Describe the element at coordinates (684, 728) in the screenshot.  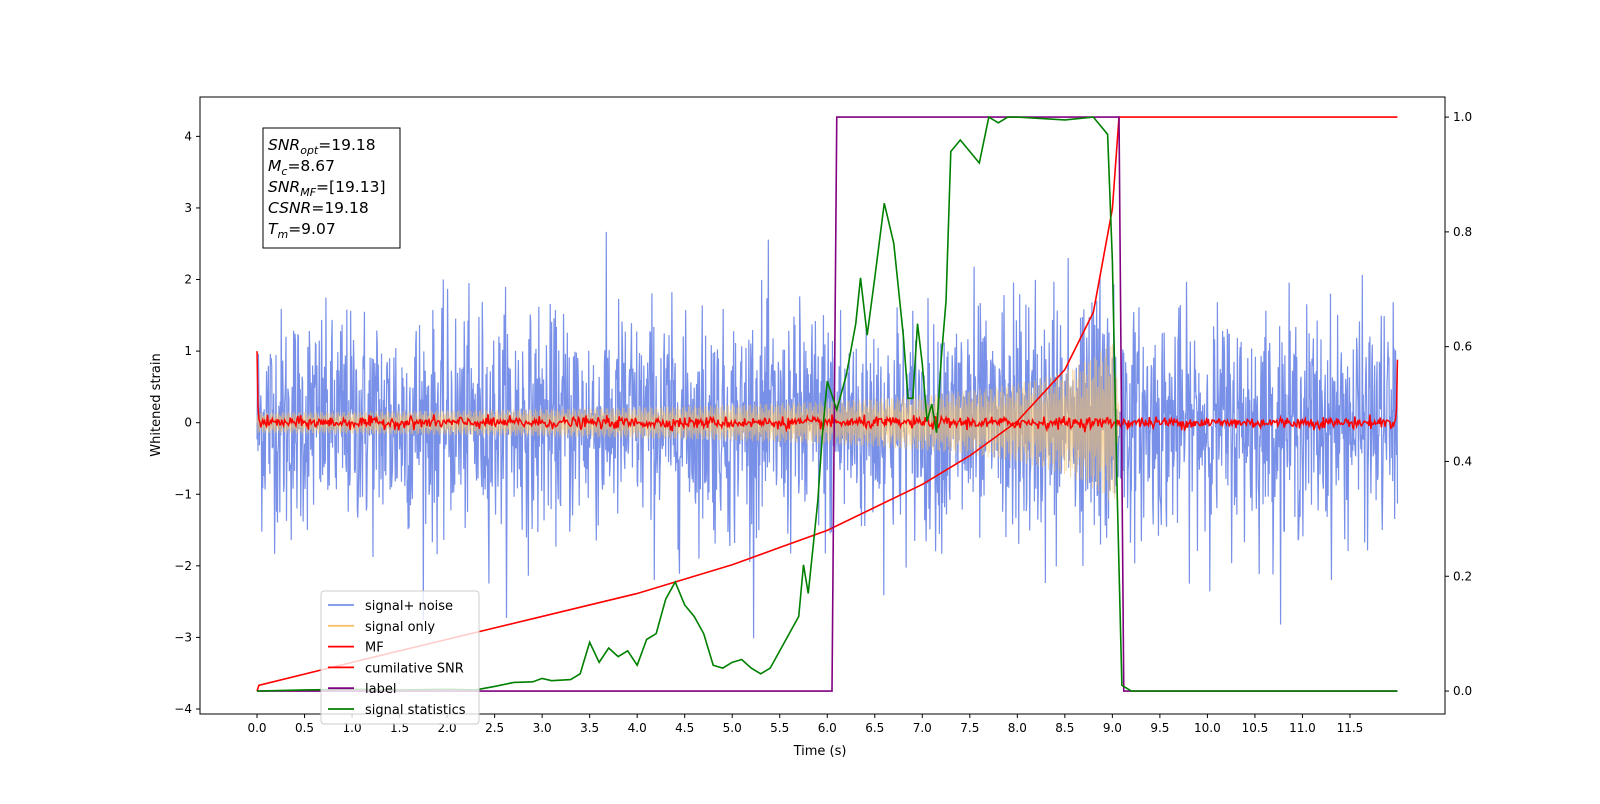
I see `x-tick-label: 4.5` at that location.